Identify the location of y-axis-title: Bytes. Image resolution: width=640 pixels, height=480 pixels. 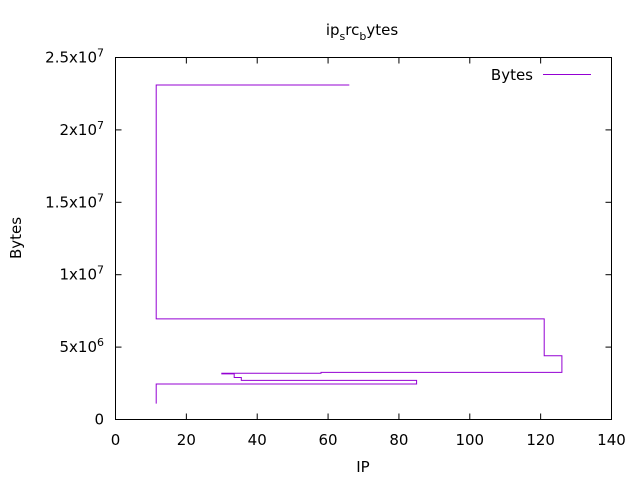
(16, 238).